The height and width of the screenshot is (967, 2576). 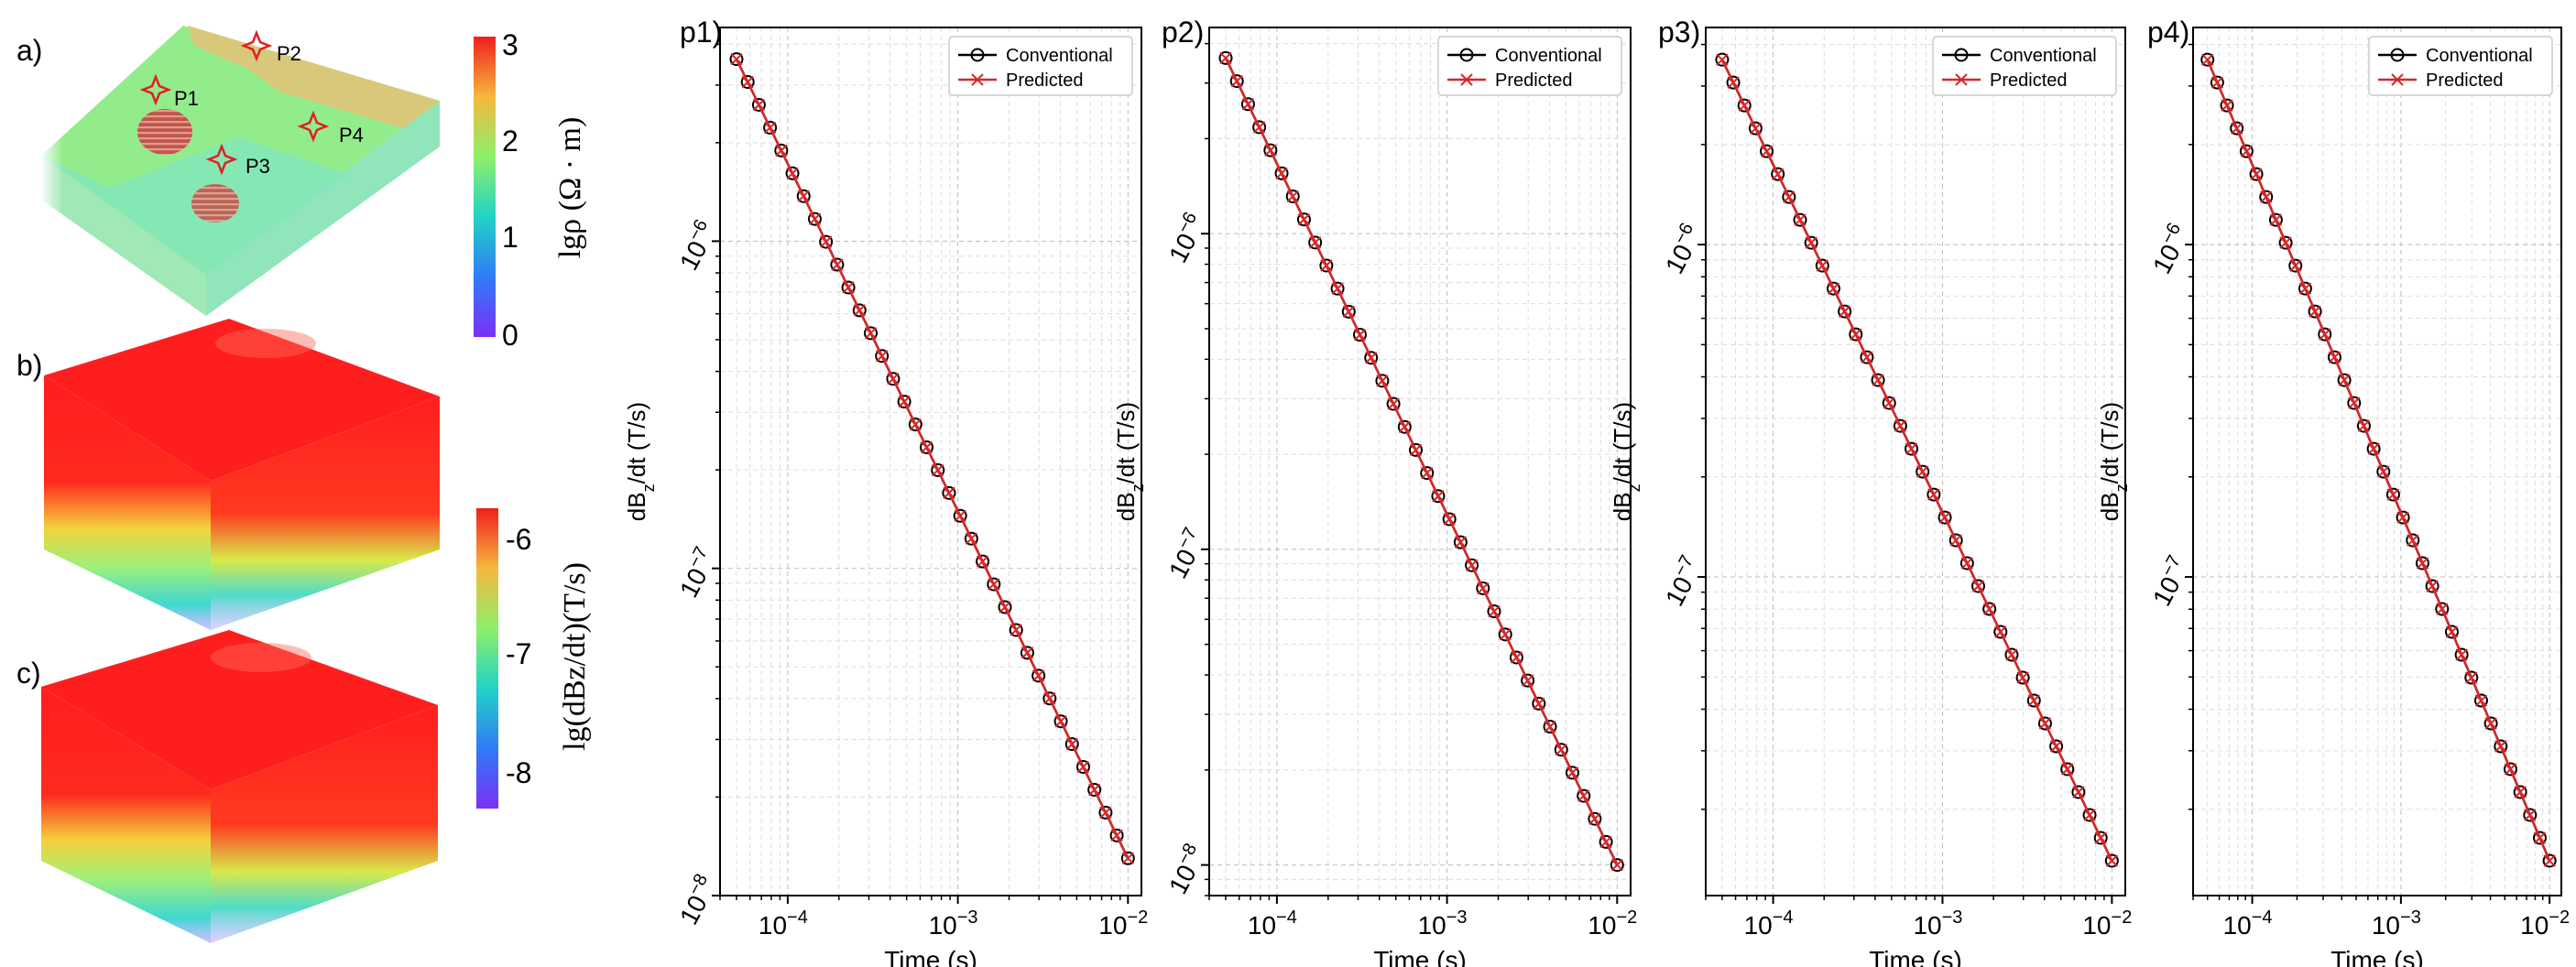 I want to click on y-axis-label: dBz/dt (T/s), so click(x=1130, y=461).